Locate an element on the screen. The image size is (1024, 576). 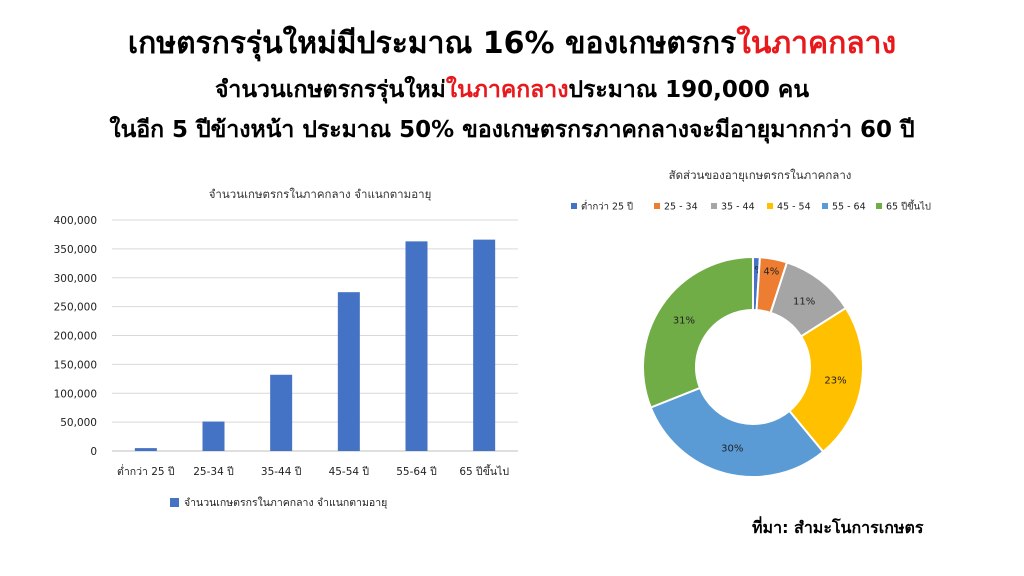
headline-2-prefix: จำนวนเกษตรกรรุ่นใหม่ is located at coordinates (330, 90).